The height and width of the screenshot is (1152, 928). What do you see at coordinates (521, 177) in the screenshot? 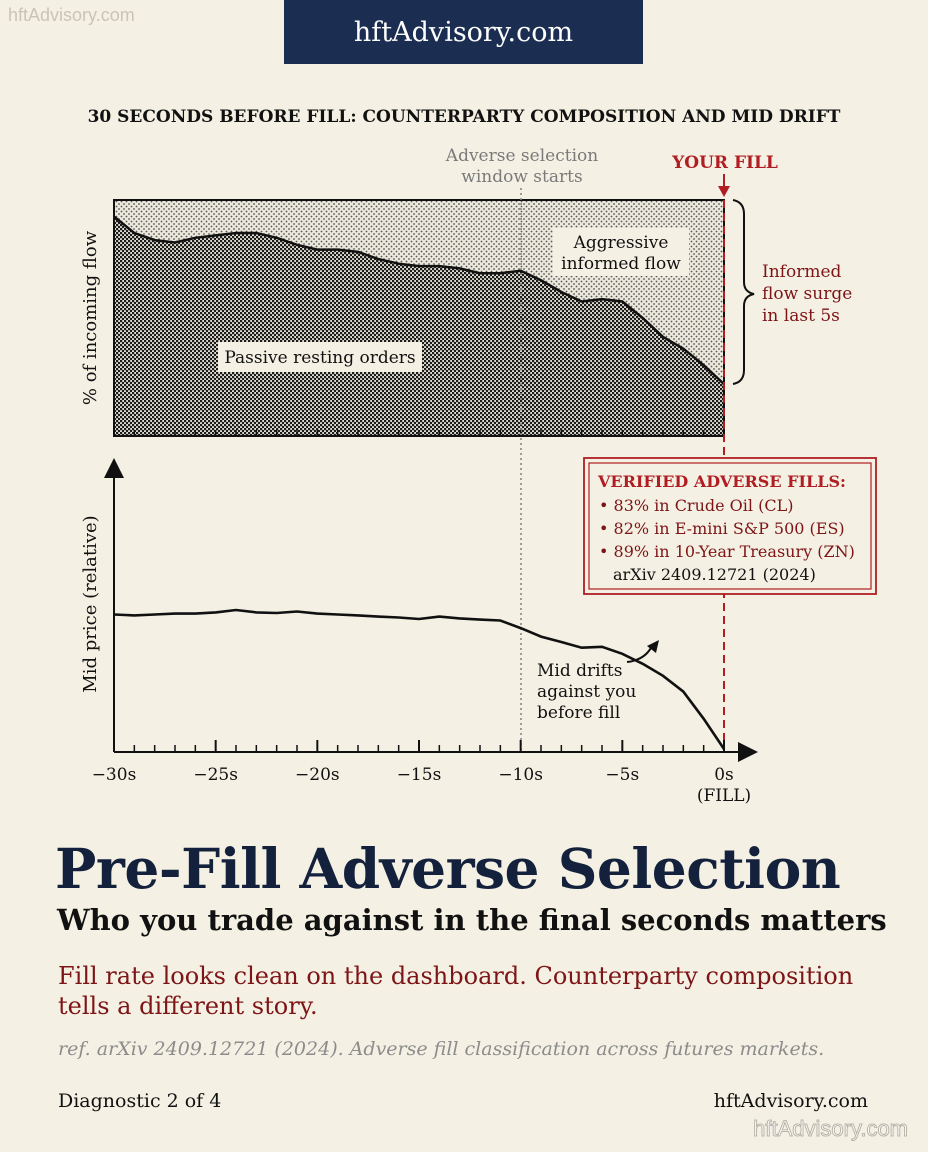
I see `svg-text: window starts` at bounding box center [521, 177].